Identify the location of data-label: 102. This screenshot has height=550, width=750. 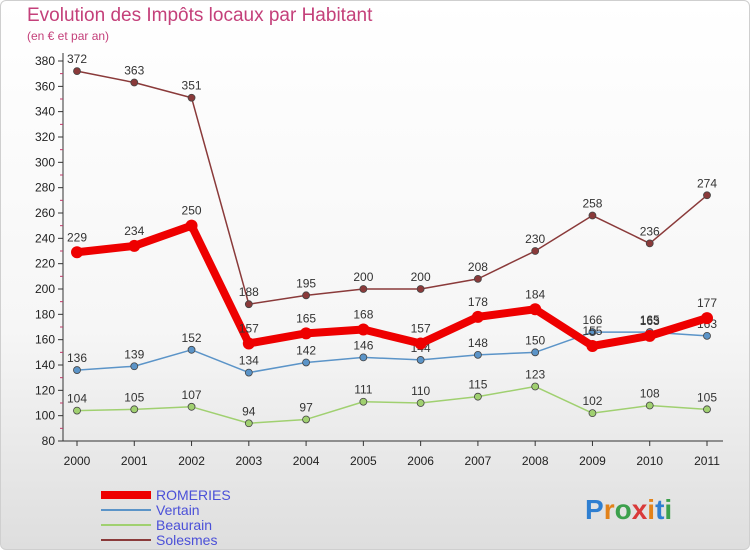
(592, 401).